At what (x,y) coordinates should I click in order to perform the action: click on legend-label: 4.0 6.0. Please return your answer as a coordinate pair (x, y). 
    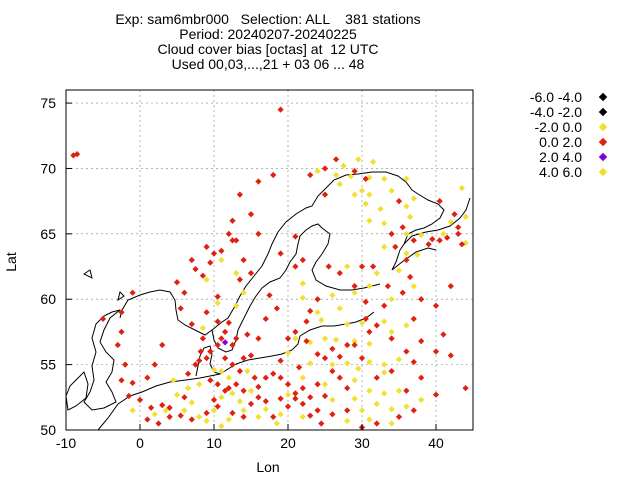
    Looking at the image, I should click on (560, 172).